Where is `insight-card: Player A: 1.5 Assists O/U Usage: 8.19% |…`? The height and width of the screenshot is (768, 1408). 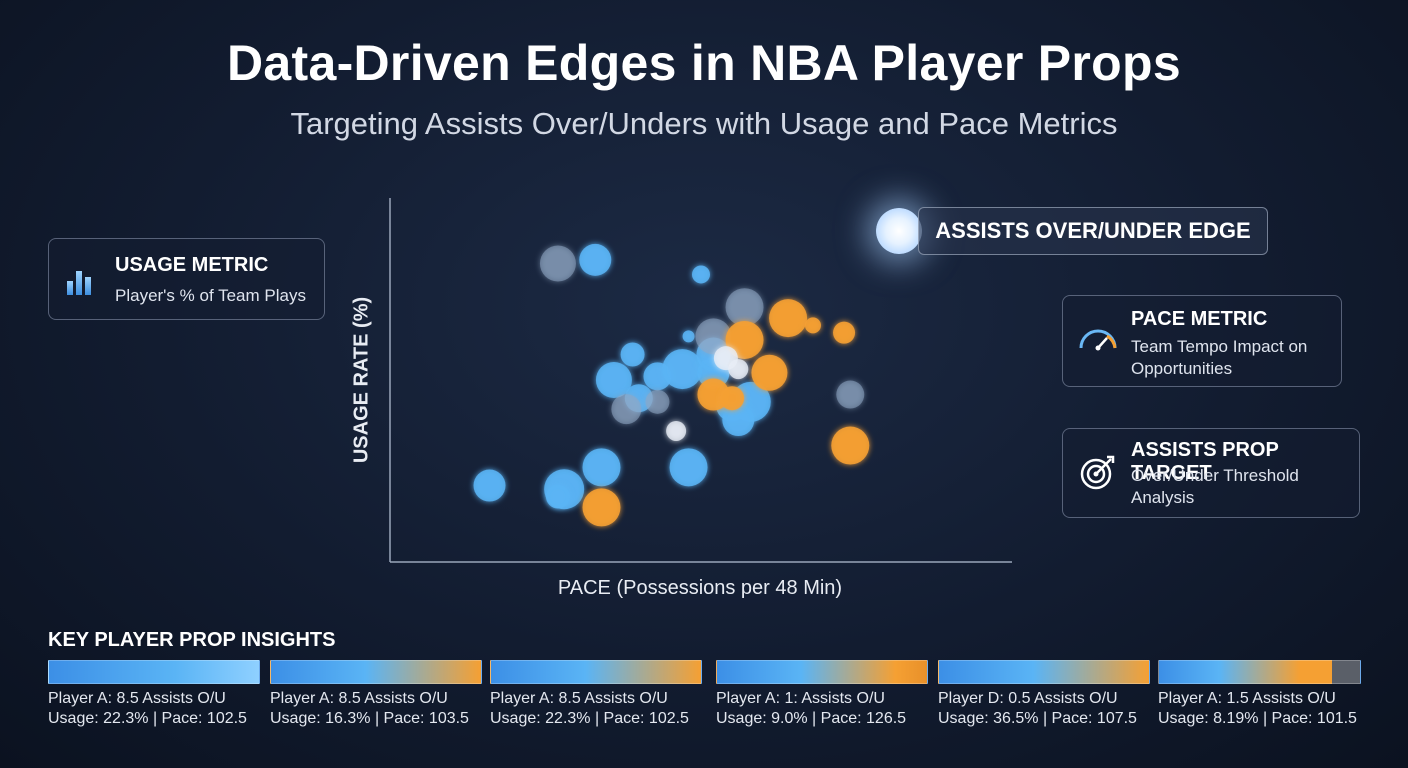 insight-card: Player A: 1.5 Assists O/U Usage: 8.19% |… is located at coordinates (1259, 694).